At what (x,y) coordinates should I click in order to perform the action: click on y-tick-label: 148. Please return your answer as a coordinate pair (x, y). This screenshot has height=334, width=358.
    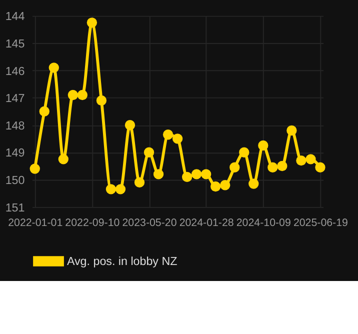
    Looking at the image, I should click on (15, 125).